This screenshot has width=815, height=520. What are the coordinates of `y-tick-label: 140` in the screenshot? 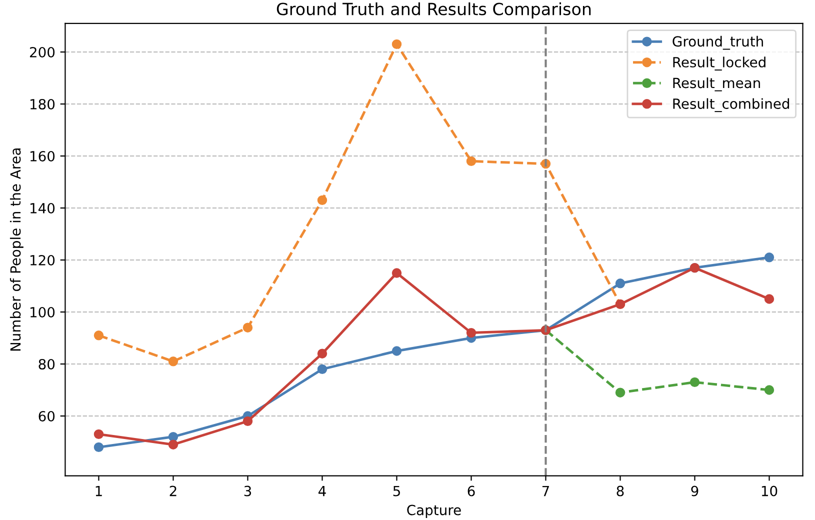 It's located at (42, 208).